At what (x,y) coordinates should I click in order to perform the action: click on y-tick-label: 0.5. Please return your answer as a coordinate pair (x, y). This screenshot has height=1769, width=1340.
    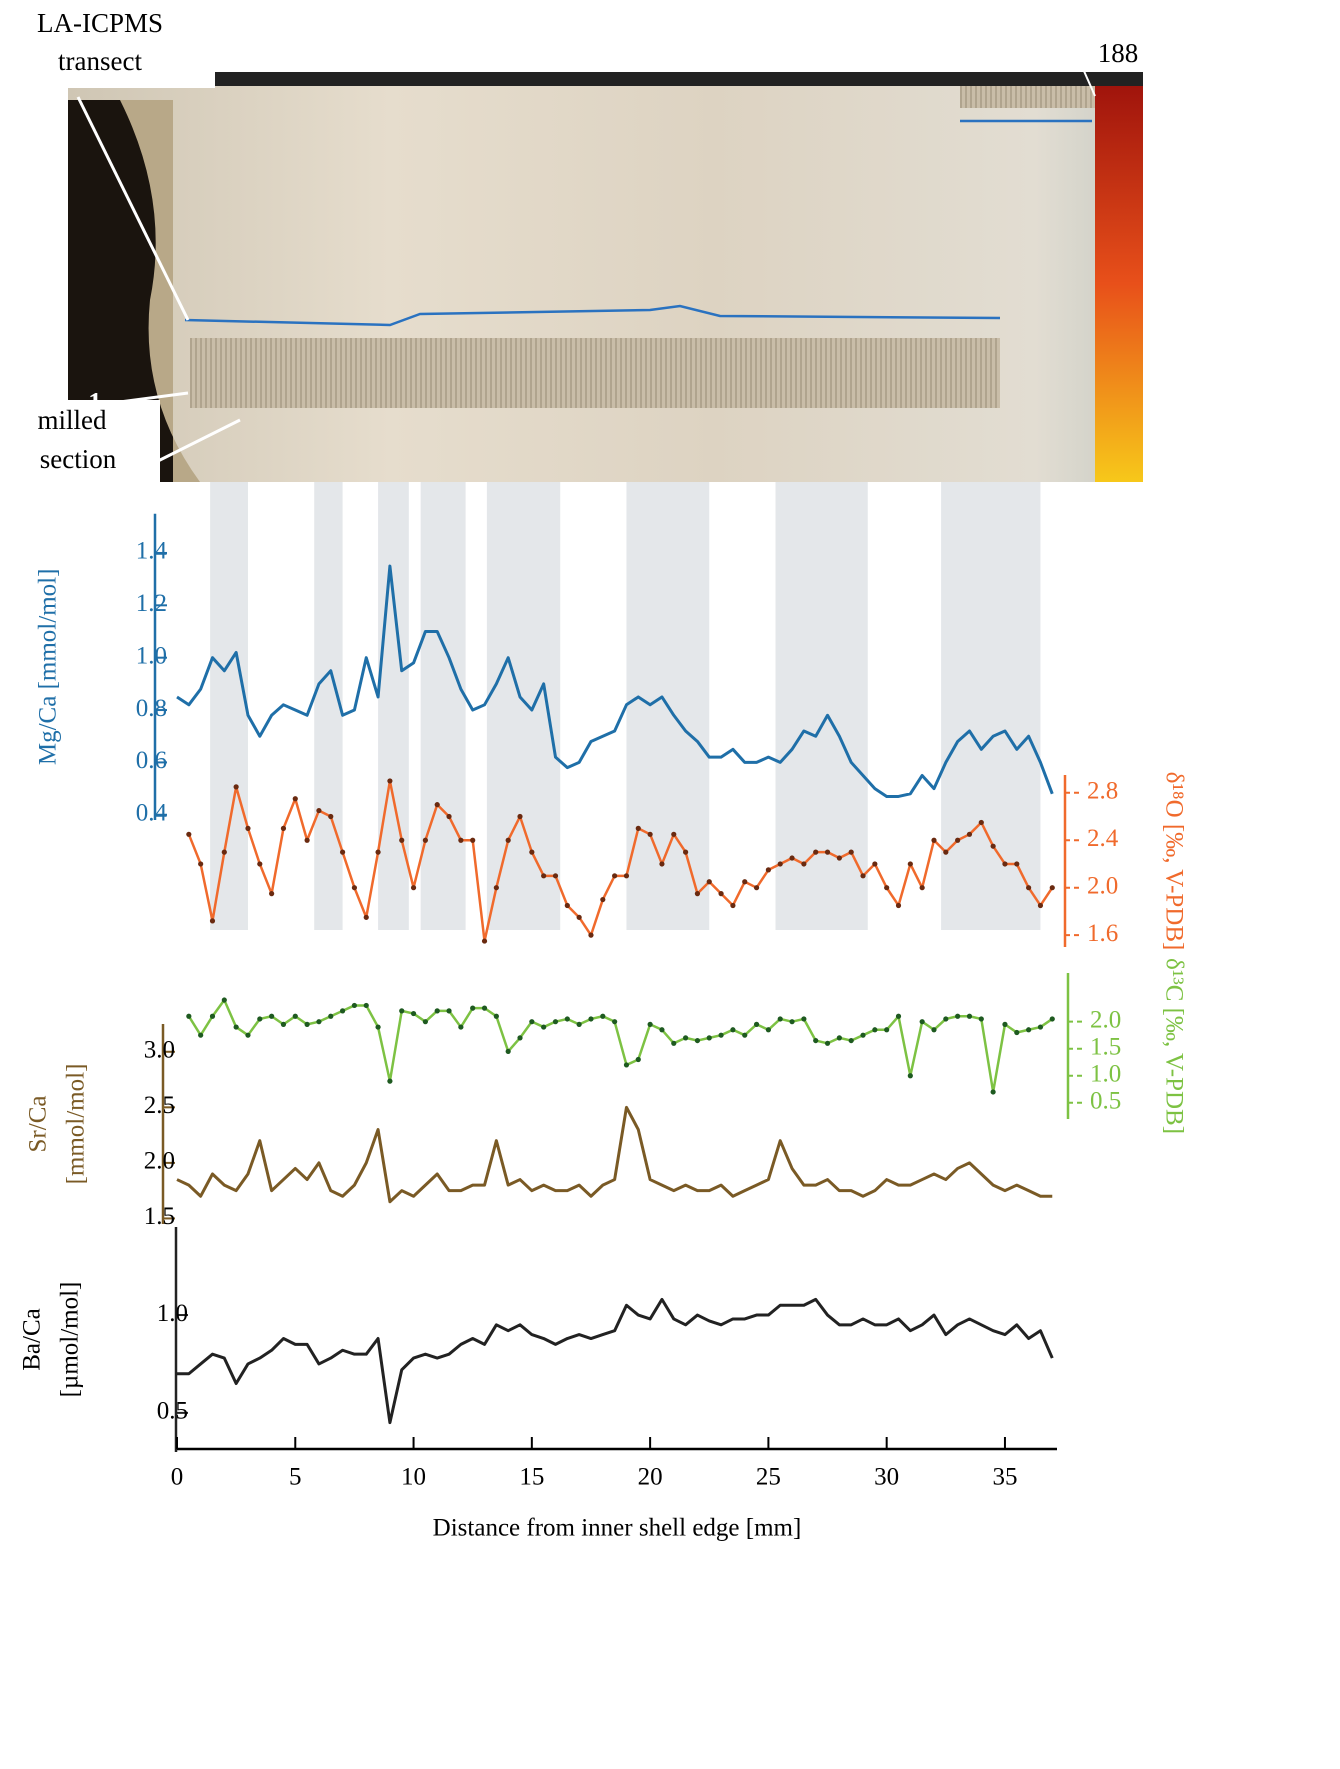
    Looking at the image, I should click on (172, 1411).